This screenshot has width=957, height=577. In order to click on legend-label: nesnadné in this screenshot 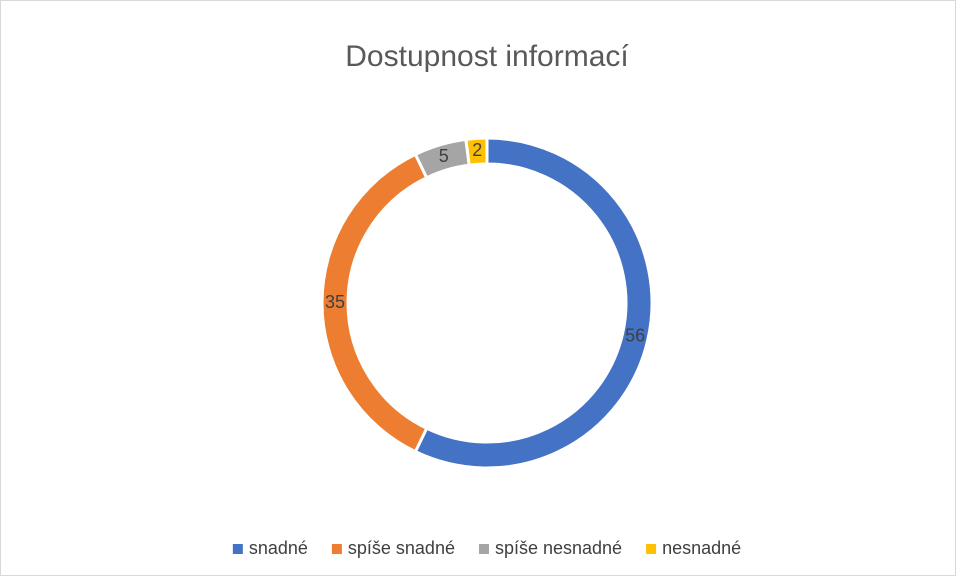, I will do `click(701, 548)`.